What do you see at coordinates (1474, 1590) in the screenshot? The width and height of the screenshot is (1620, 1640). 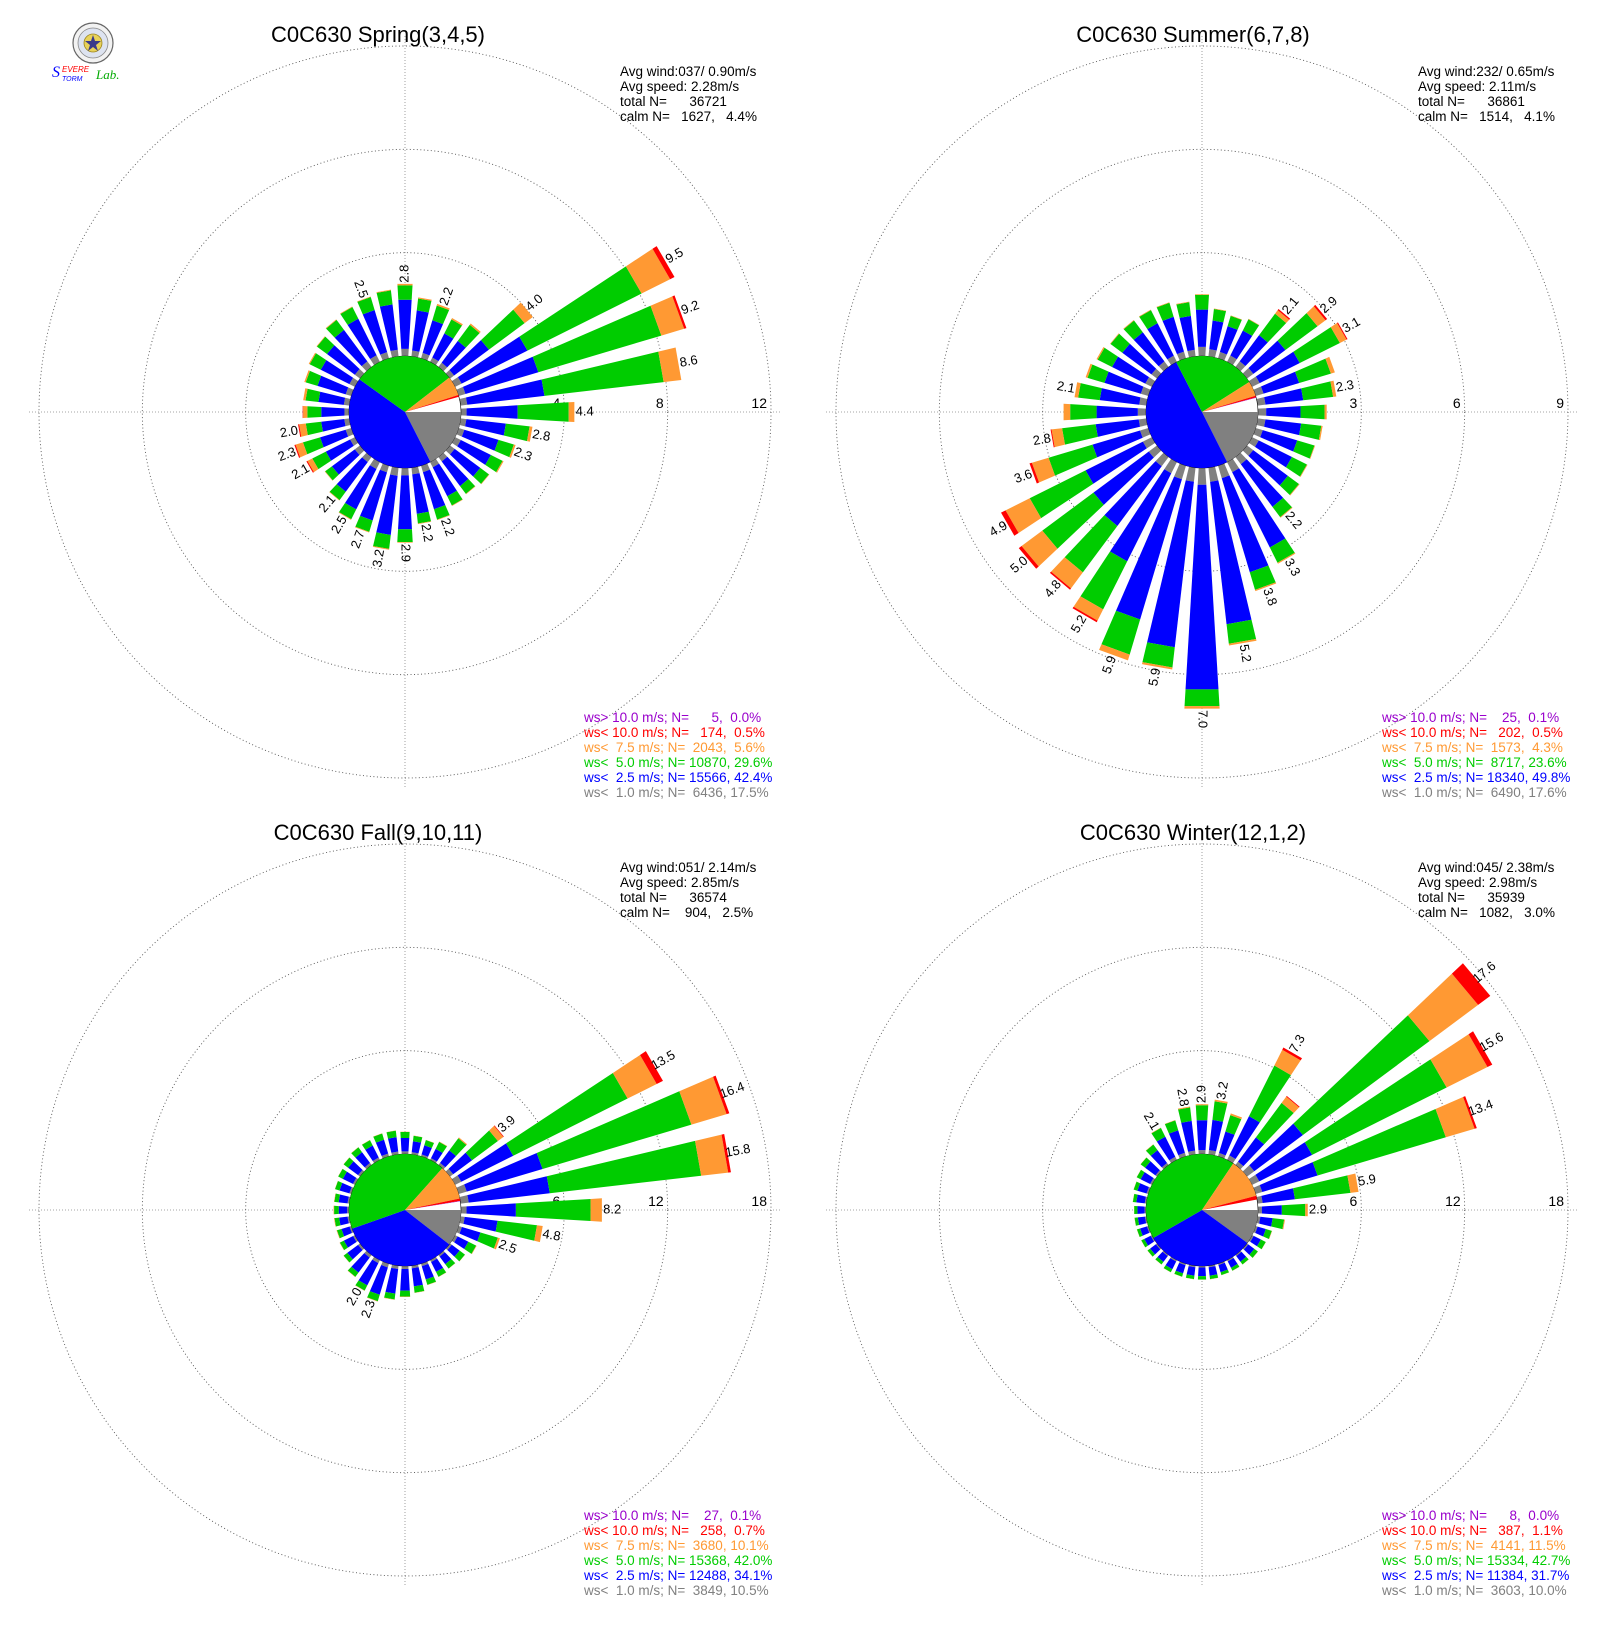 I see `legend-entry: ws< 1.0 m/s; N= 3603, 10.0%` at bounding box center [1474, 1590].